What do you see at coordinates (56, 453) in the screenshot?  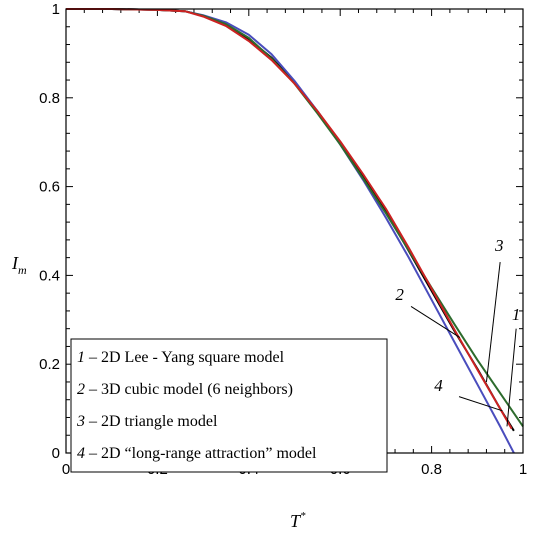 I see `y-tick-label: 0` at bounding box center [56, 453].